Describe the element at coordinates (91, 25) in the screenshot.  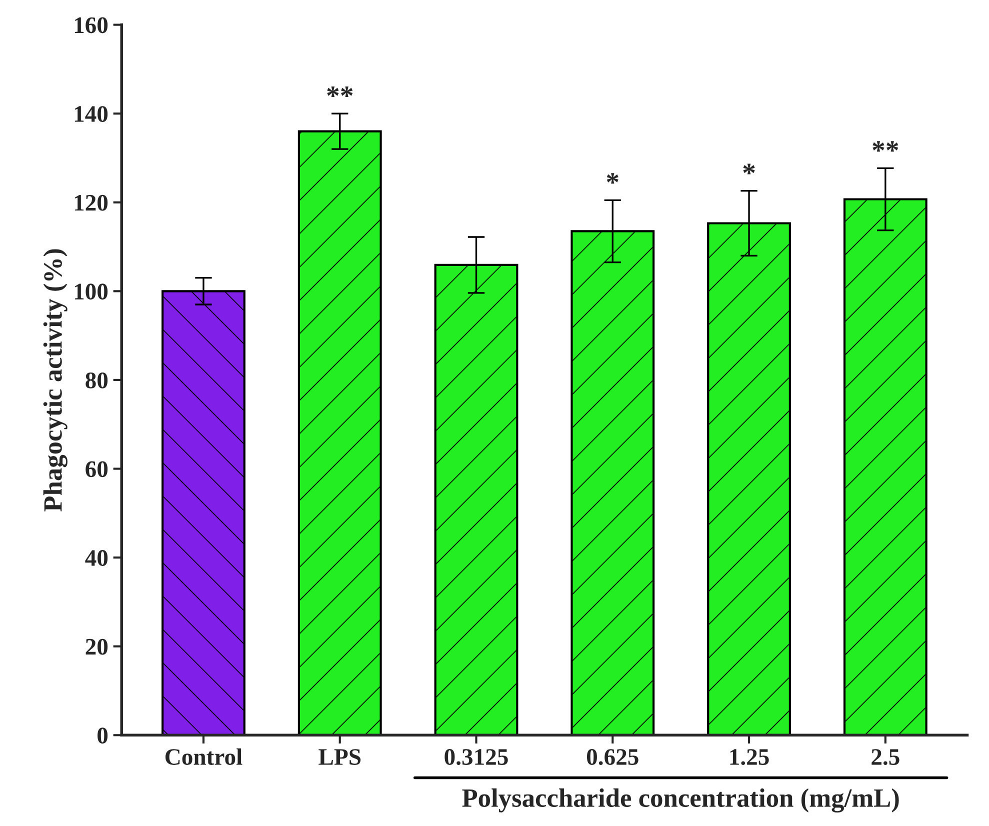
I see `y-tick-label: 160` at that location.